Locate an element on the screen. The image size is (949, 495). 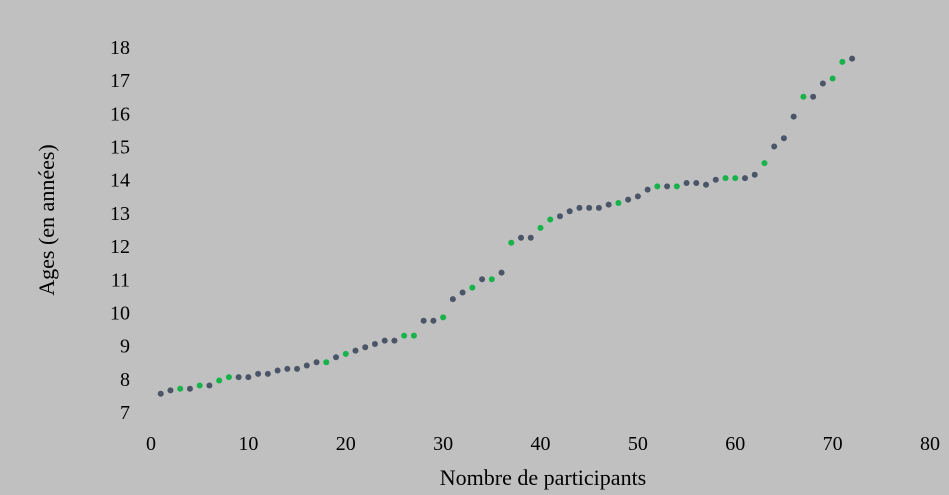
x-tick-label: 40 is located at coordinates (541, 444).